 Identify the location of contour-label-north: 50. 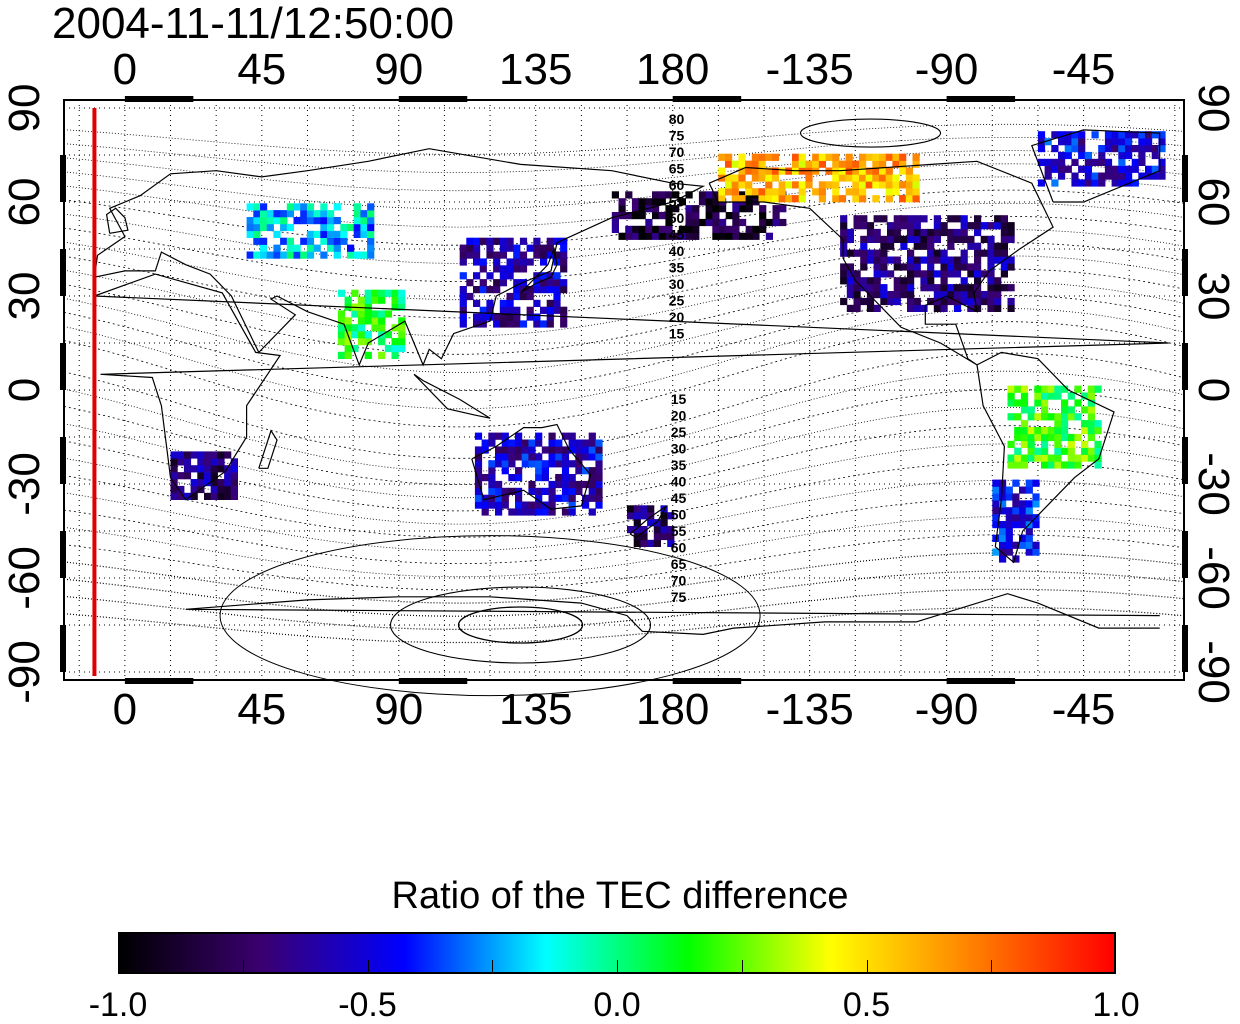
(677, 218).